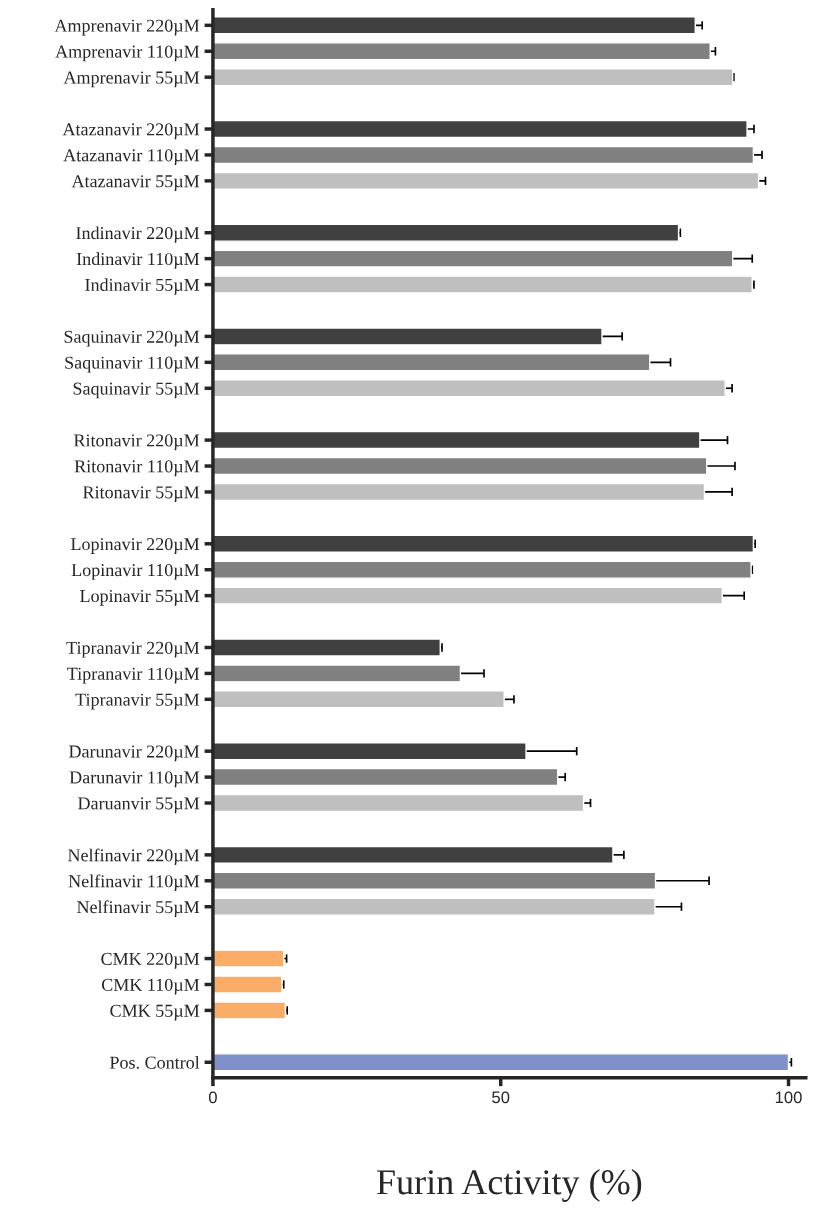 Image resolution: width=835 pixels, height=1222 pixels. I want to click on y-tick-label: Atazanavir 220µM, so click(131, 131).